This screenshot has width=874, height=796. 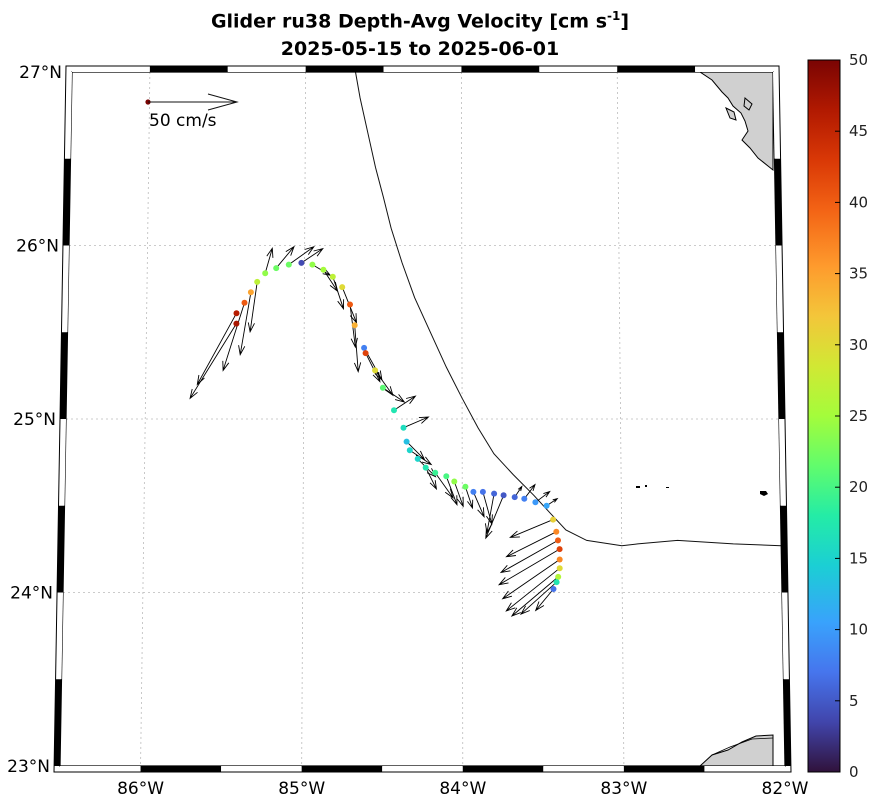 What do you see at coordinates (736, 122) in the screenshot?
I see `florida-coast-land` at bounding box center [736, 122].